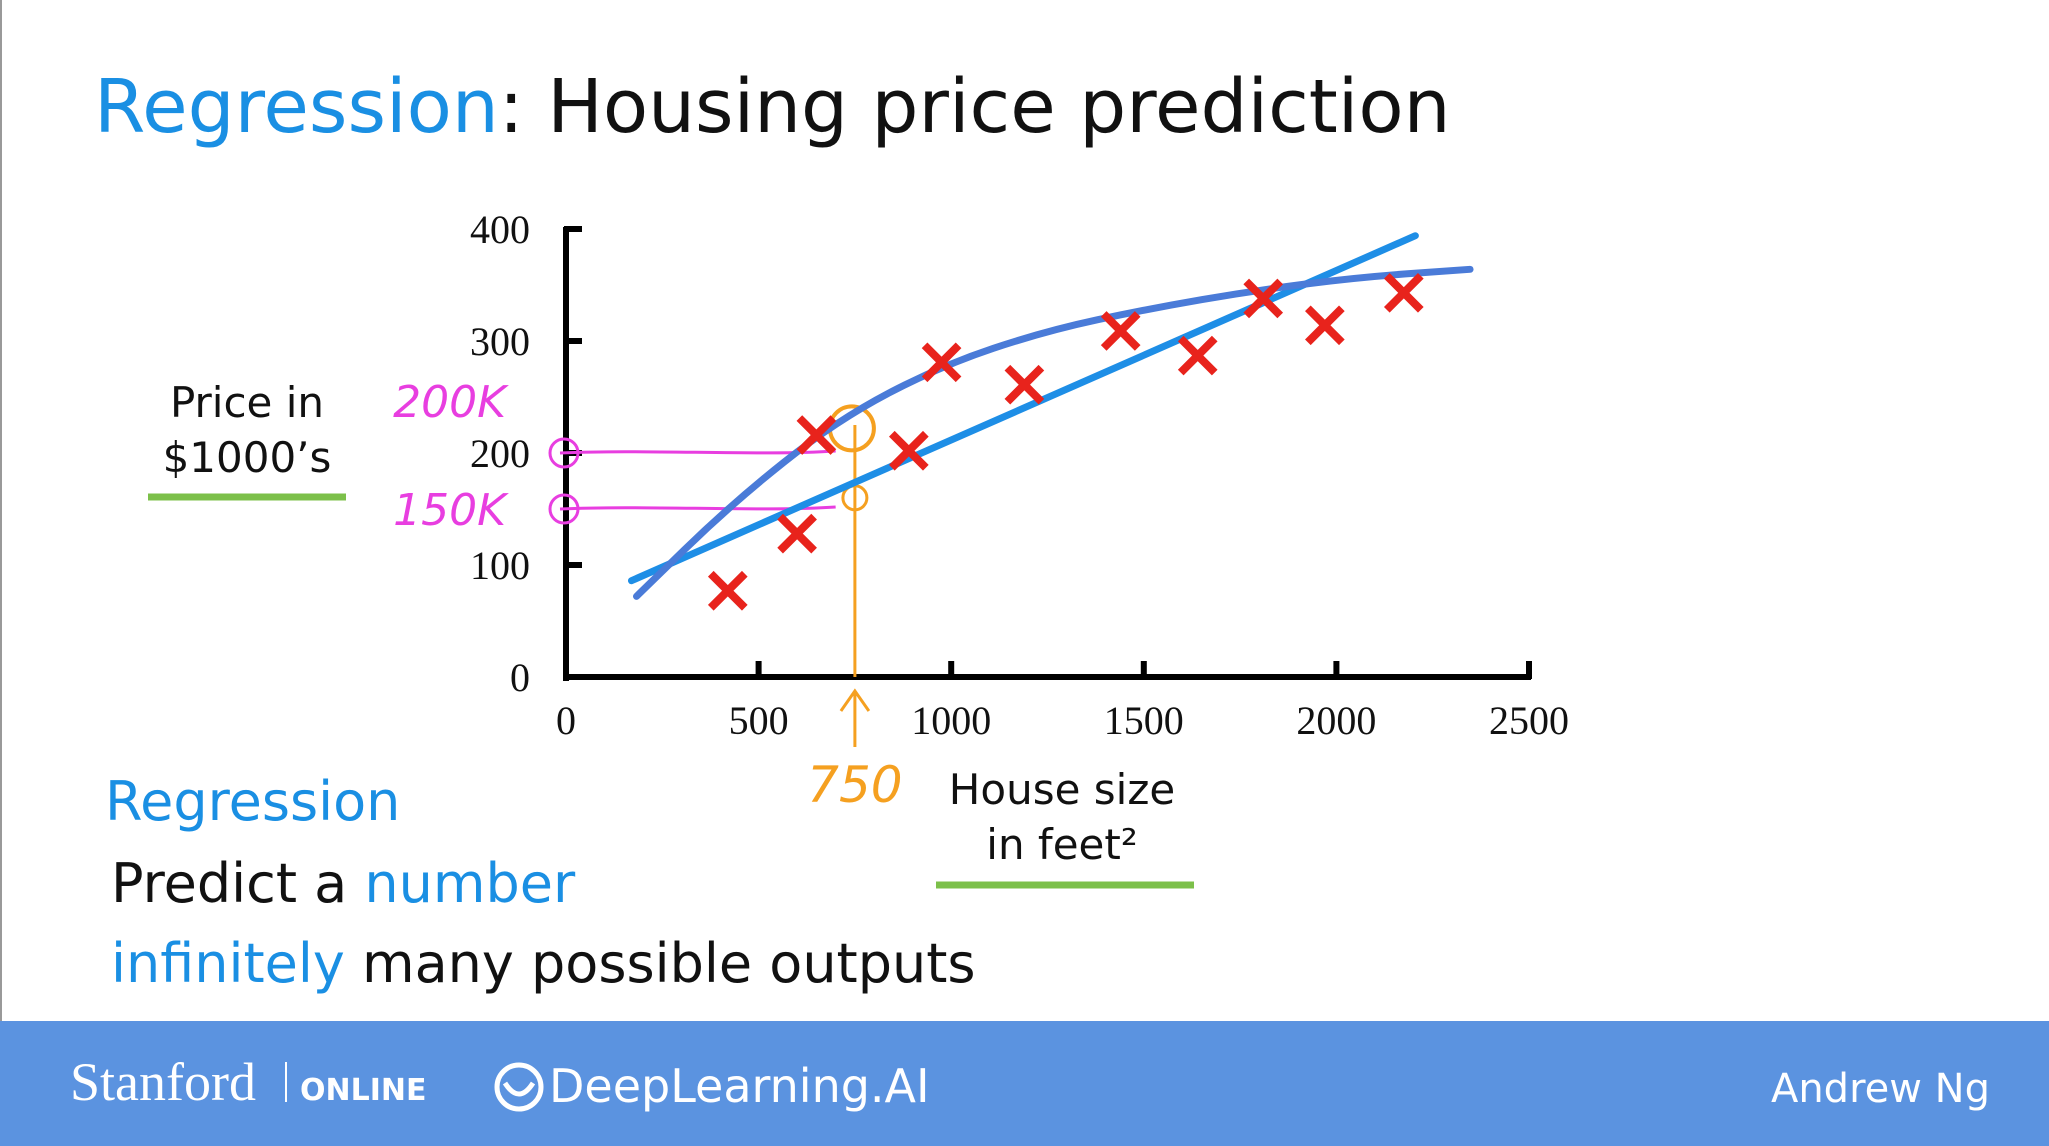 The width and height of the screenshot is (2049, 1146). Describe the element at coordinates (500, 453) in the screenshot. I see `y-tick-label: 200` at that location.